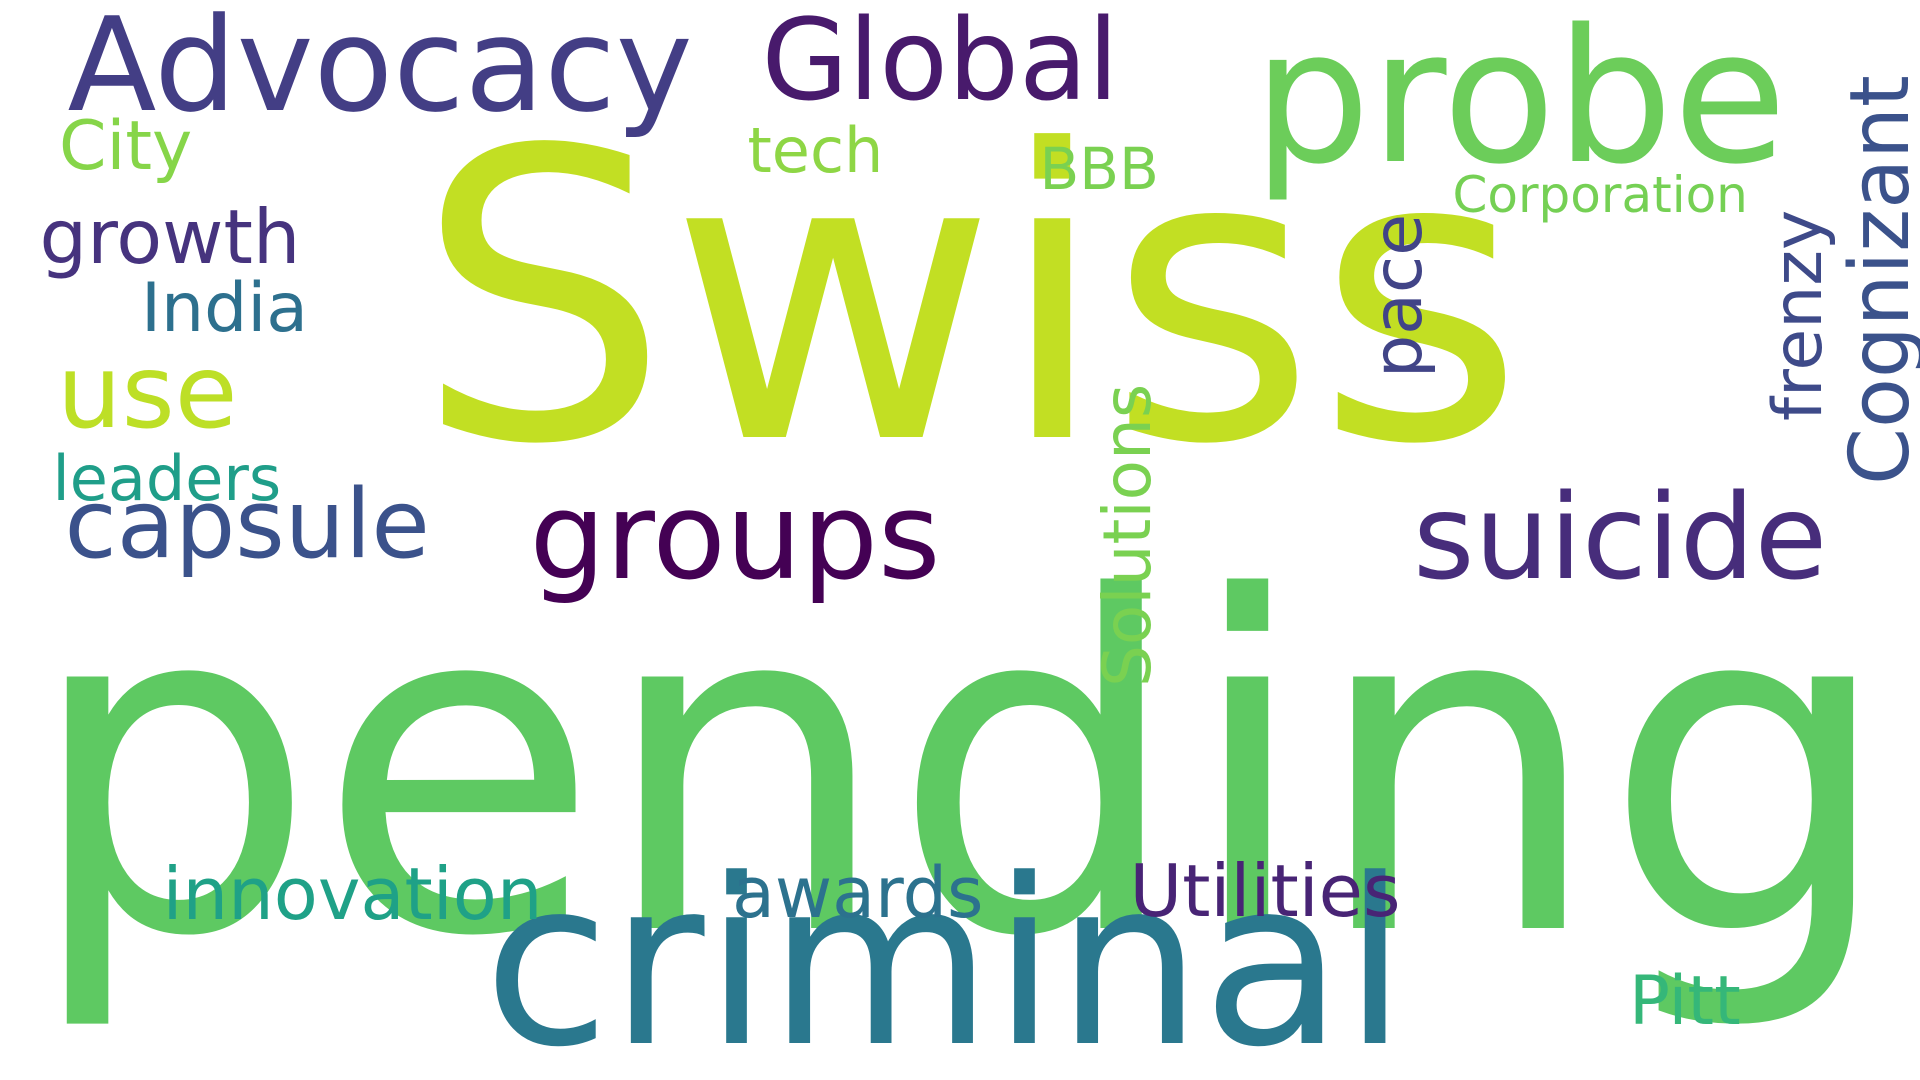 The height and width of the screenshot is (1080, 1920). What do you see at coordinates (858, 893) in the screenshot?
I see `word-awards: awards` at bounding box center [858, 893].